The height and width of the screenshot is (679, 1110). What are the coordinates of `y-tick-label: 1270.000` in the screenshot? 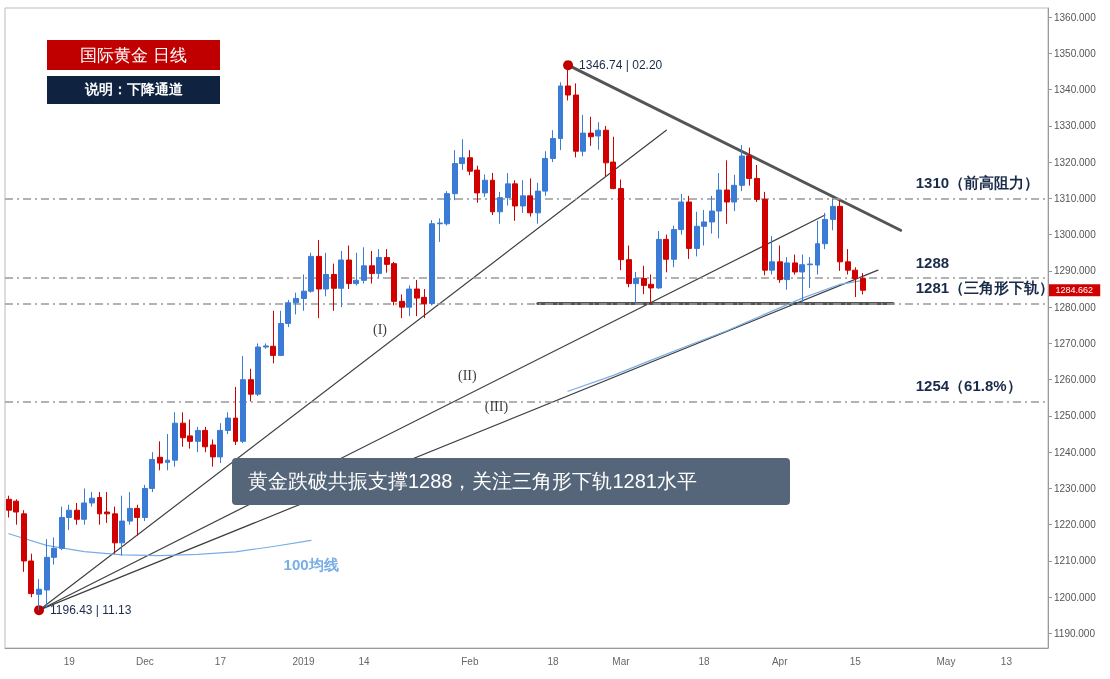 It's located at (1075, 343).